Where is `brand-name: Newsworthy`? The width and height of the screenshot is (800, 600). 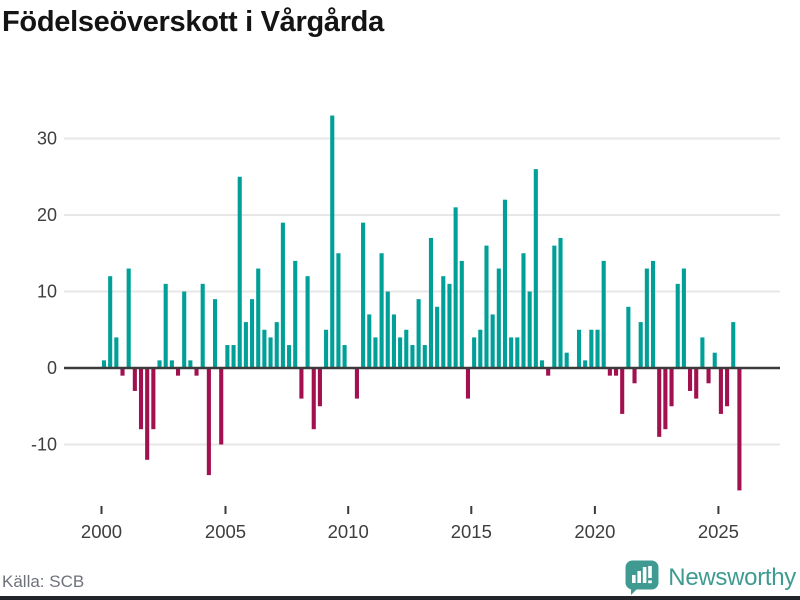 brand-name: Newsworthy is located at coordinates (732, 577).